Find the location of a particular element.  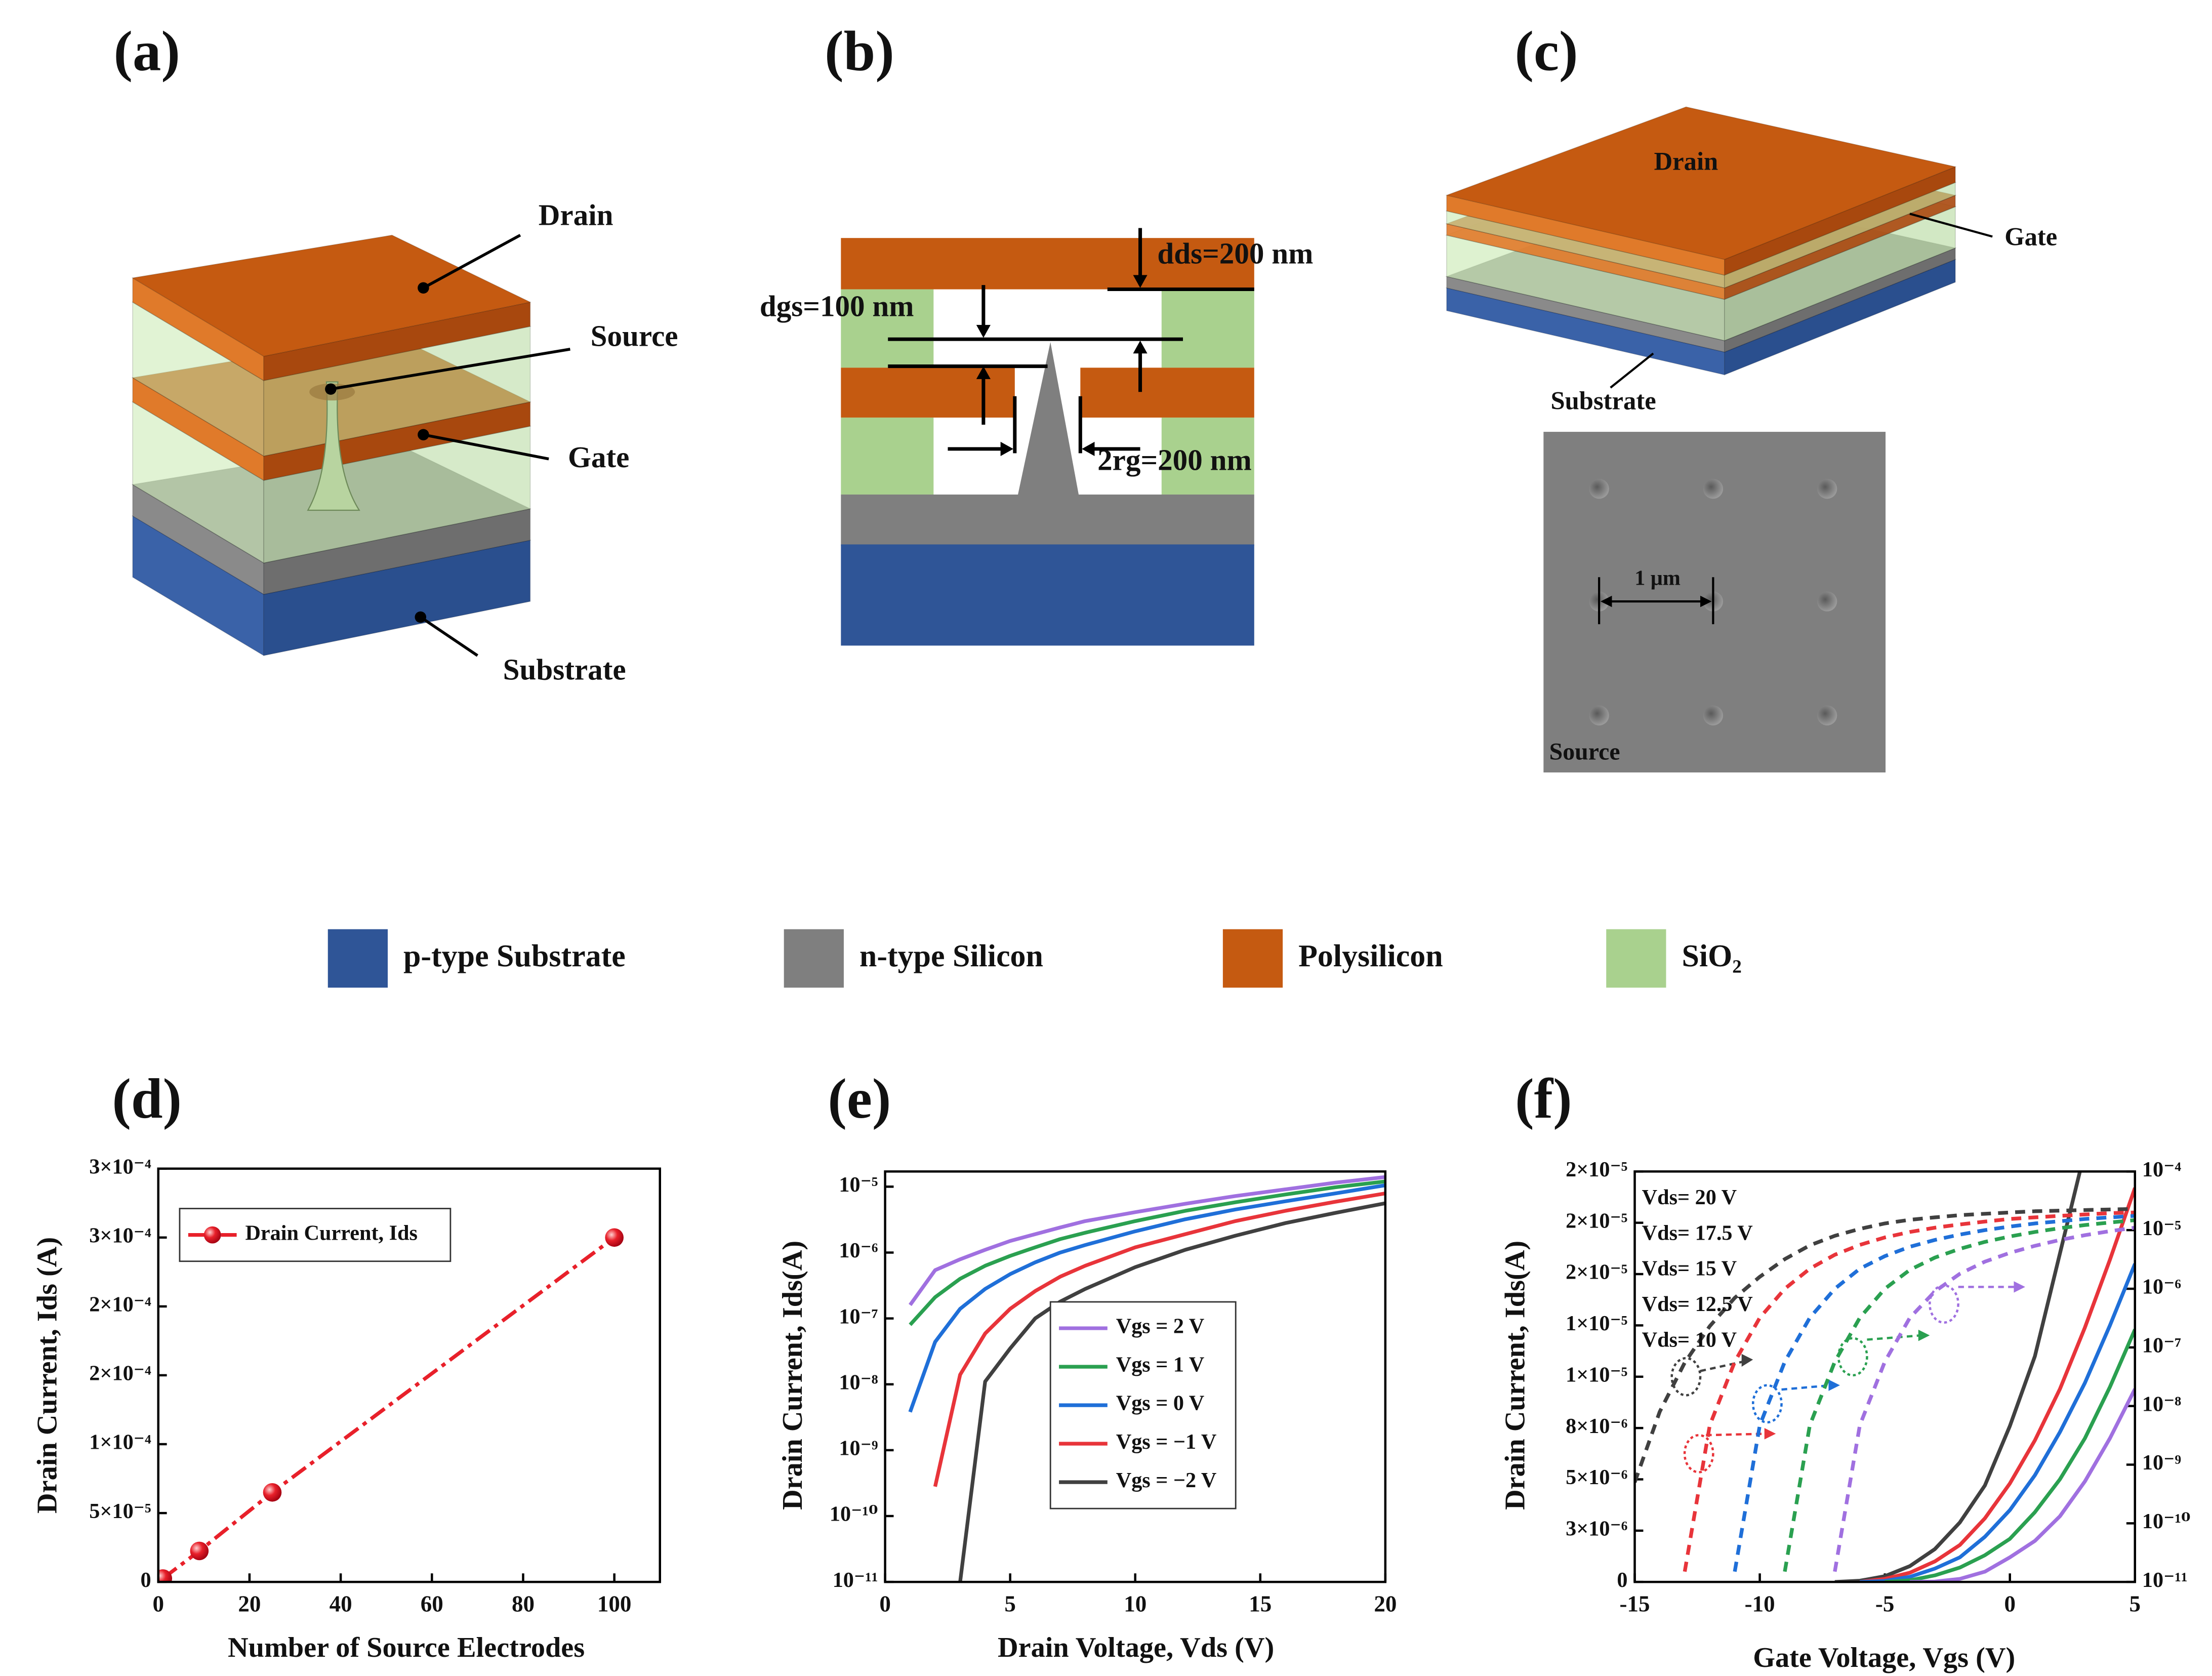

panel-label: (f) is located at coordinates (1543, 1099).